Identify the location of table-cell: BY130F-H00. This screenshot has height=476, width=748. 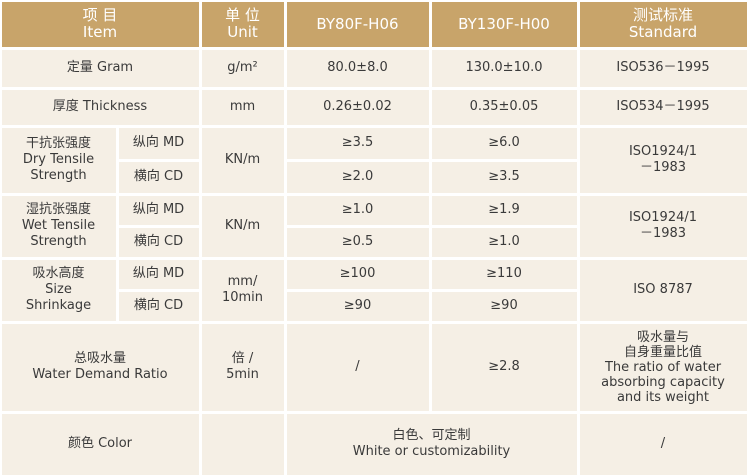
(504, 24).